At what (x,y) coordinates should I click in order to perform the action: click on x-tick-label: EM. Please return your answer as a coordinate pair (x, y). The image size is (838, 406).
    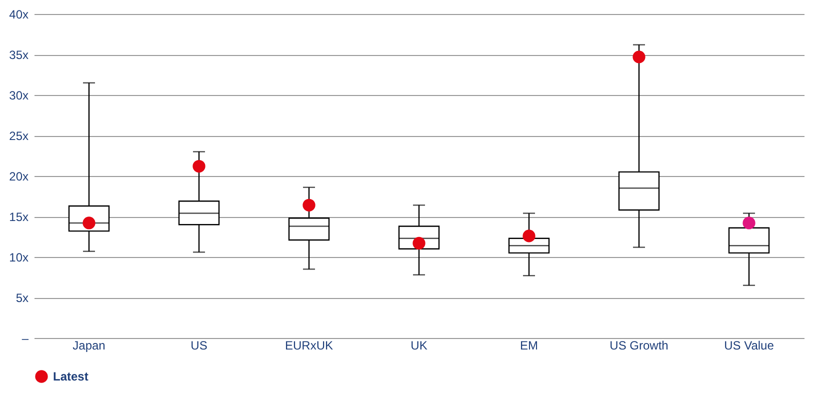
    Looking at the image, I should click on (529, 345).